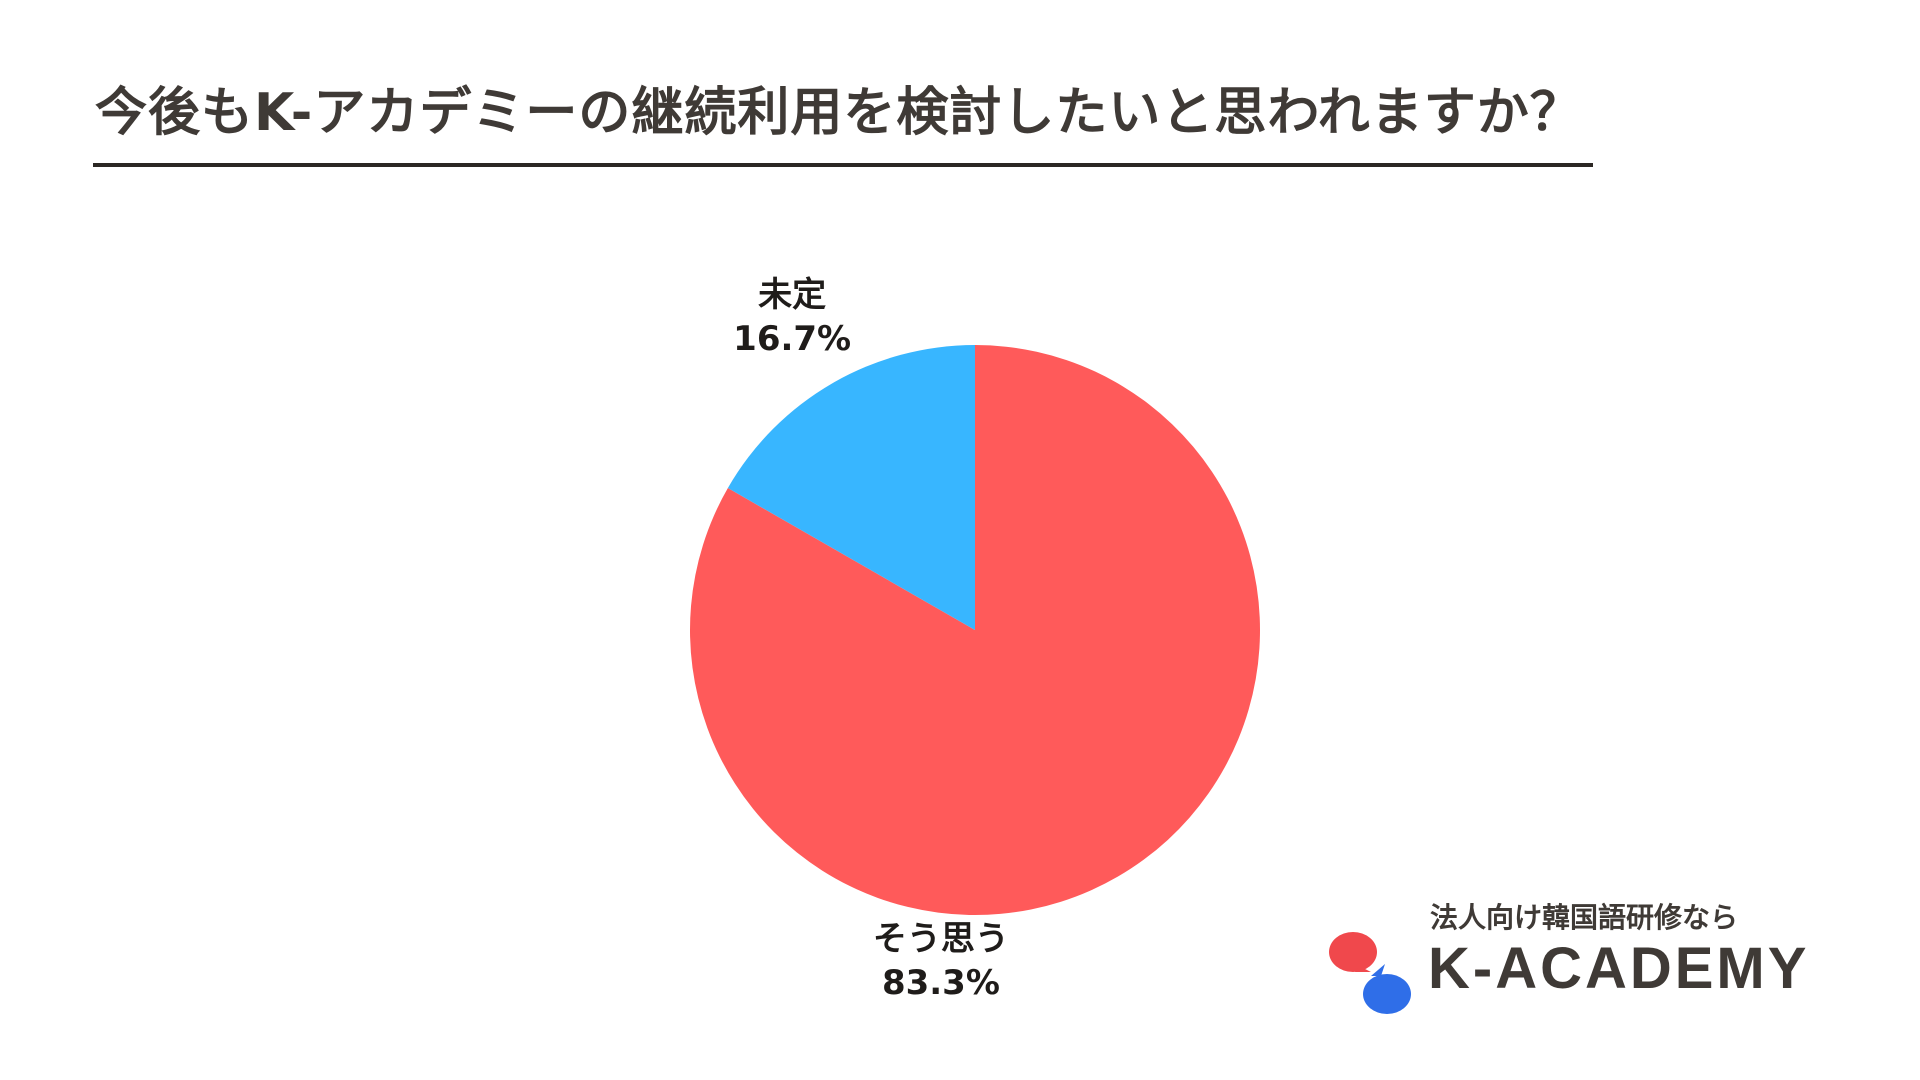 The image size is (1920, 1080). What do you see at coordinates (941, 983) in the screenshot?
I see `slice-value-0: 83.3%` at bounding box center [941, 983].